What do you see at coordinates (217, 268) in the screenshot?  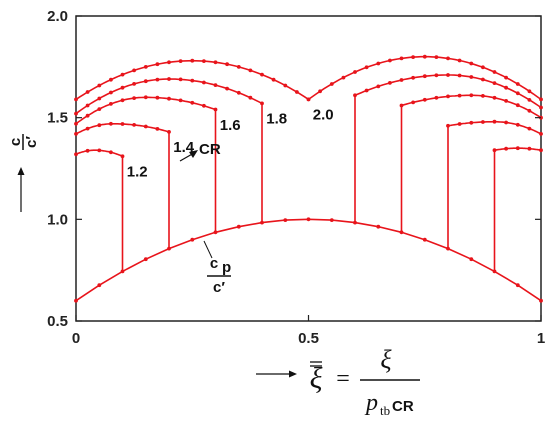 I see `cp-label: c p c′` at bounding box center [217, 268].